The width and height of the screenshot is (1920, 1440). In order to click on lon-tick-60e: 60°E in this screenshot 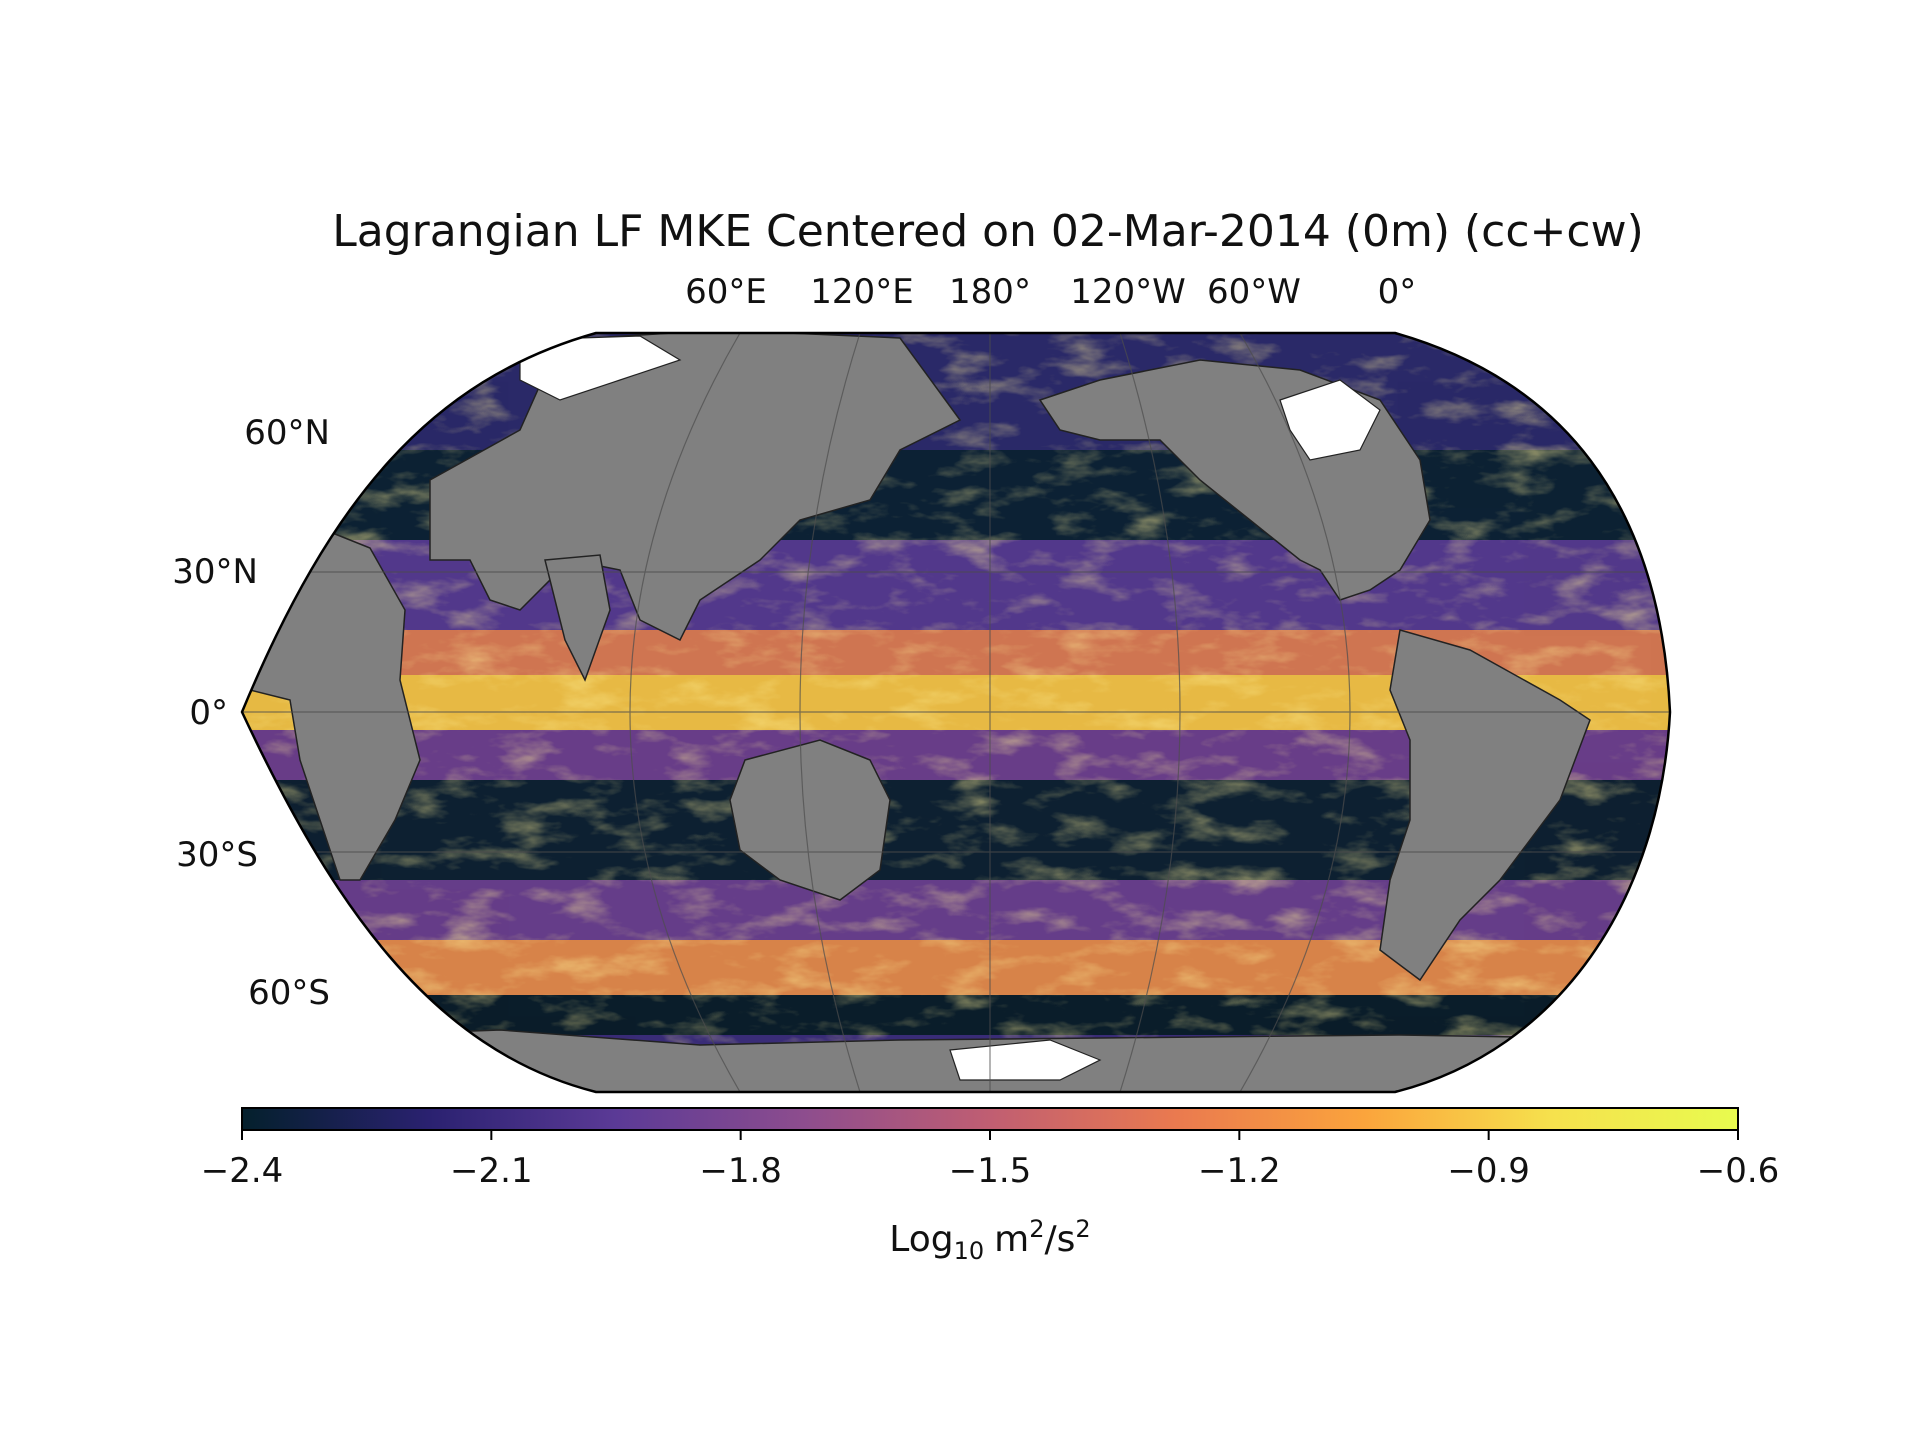, I will do `click(726, 292)`.